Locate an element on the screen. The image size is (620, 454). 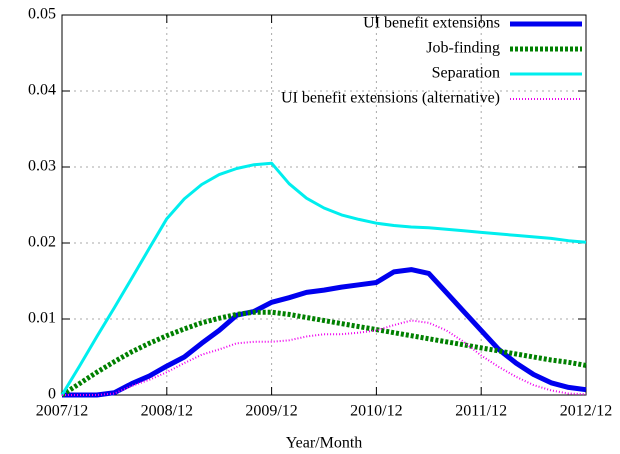
legend-label: UI benefit extensions is located at coordinates (431, 23).